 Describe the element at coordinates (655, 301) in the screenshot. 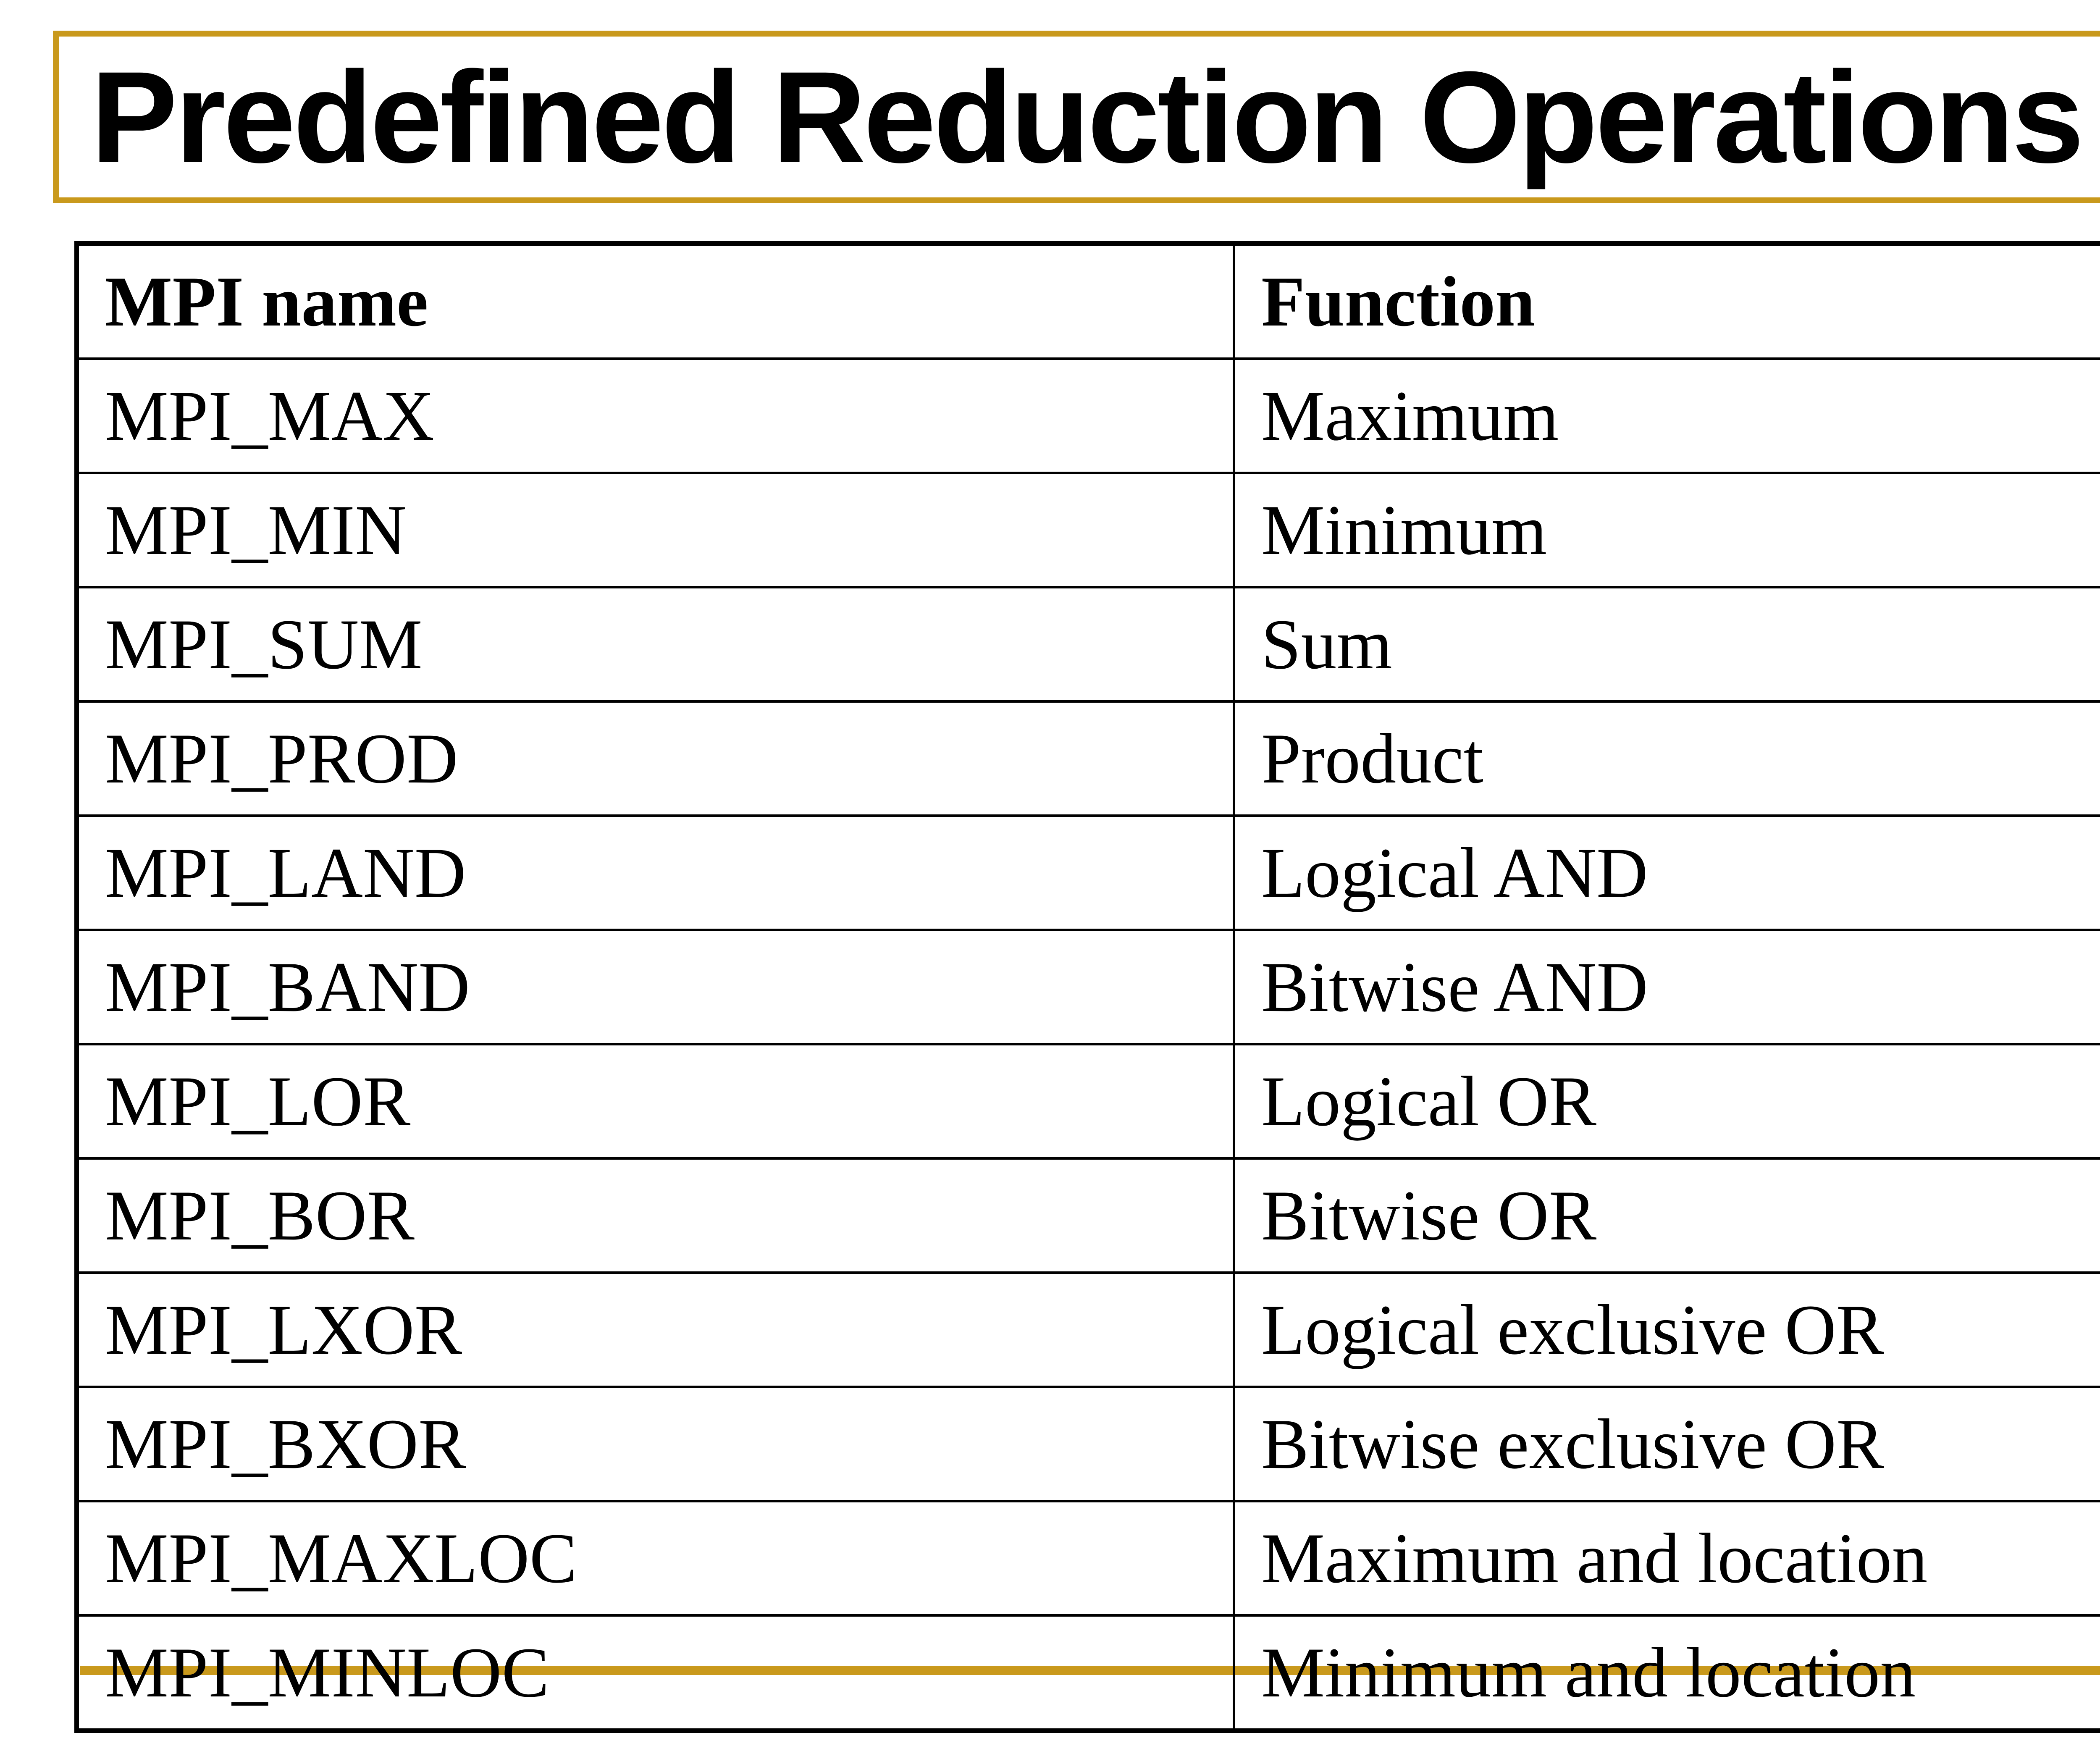

I see `column-header-mpi-name: MPI name` at that location.